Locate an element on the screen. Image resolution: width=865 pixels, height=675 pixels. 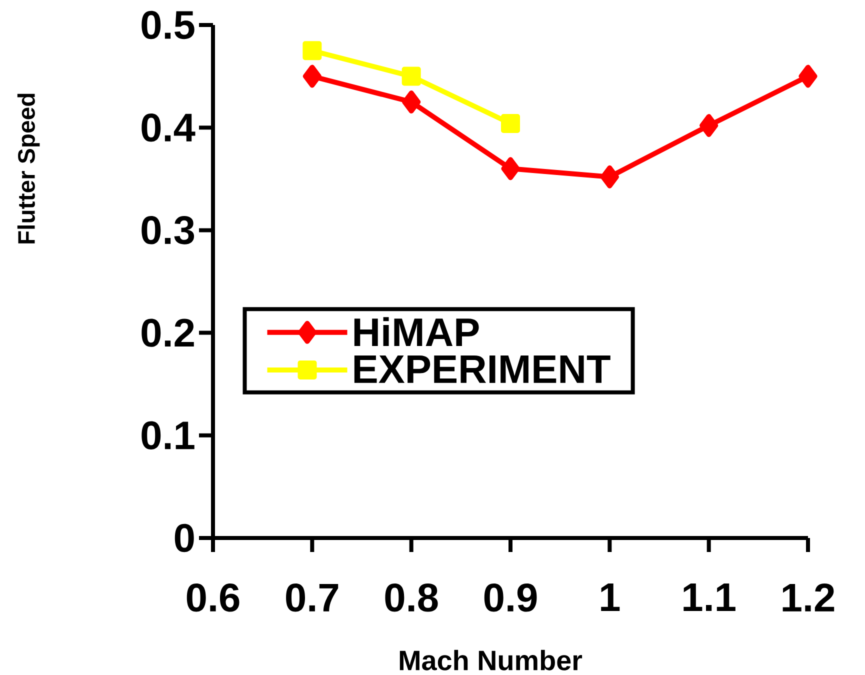
y-tick-label: 0 is located at coordinates (184, 538).